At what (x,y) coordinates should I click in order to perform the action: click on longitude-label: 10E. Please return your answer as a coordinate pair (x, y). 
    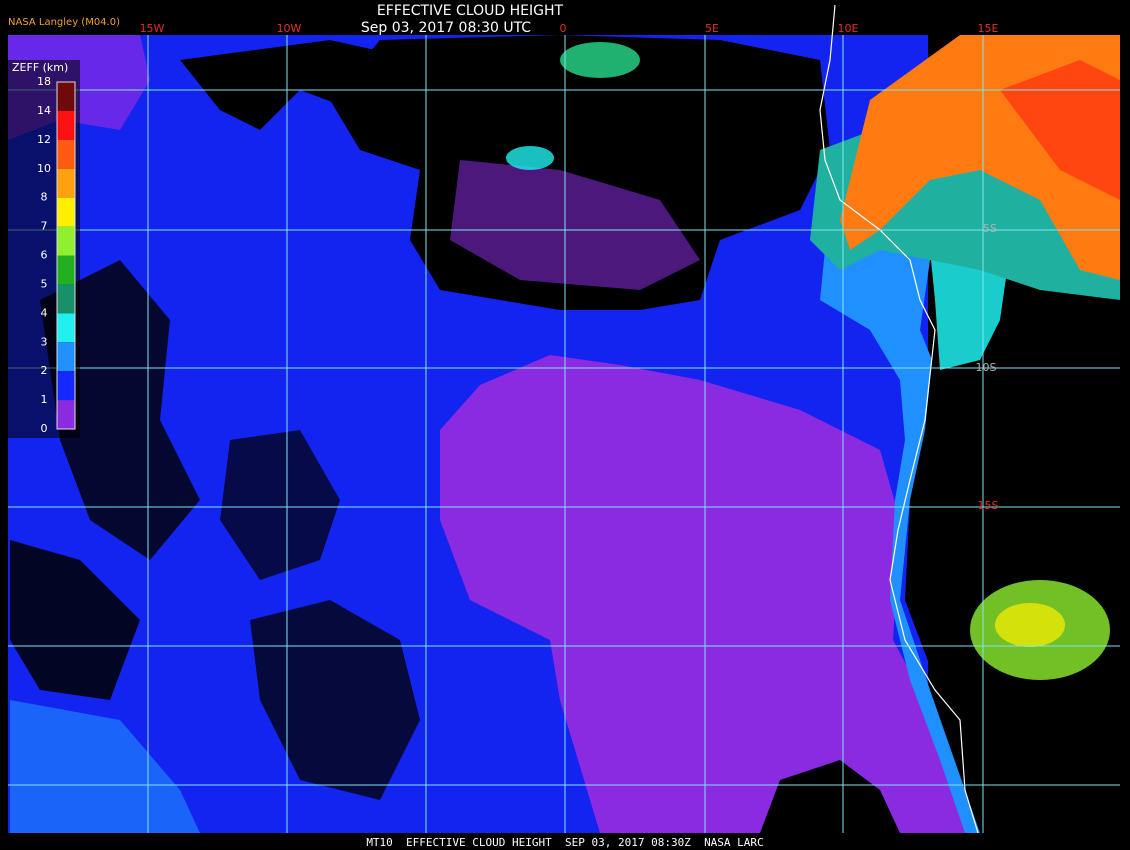
    Looking at the image, I should click on (848, 28).